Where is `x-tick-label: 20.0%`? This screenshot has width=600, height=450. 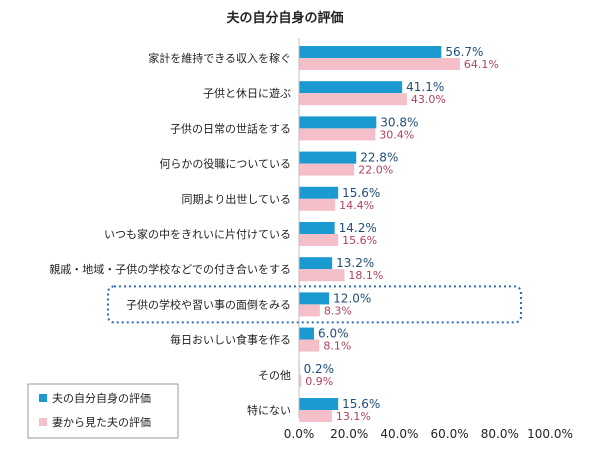 x-tick-label: 20.0% is located at coordinates (349, 434).